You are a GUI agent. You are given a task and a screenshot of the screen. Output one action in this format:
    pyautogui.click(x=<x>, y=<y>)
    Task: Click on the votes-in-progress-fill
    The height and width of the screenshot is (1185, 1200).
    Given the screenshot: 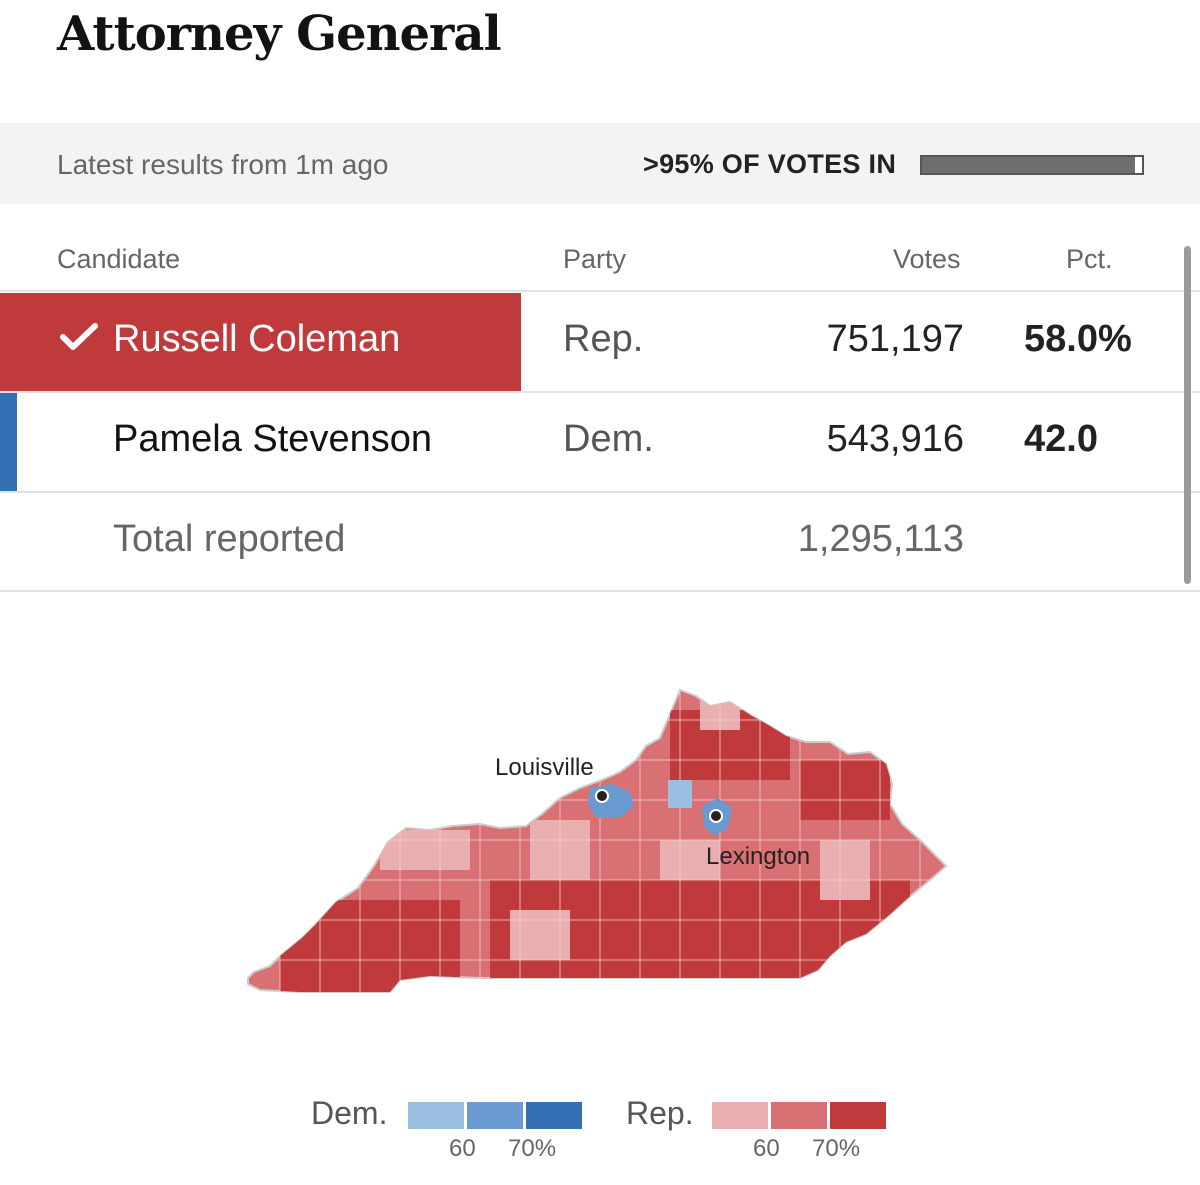 What is the action you would take?
    pyautogui.click(x=1029, y=165)
    